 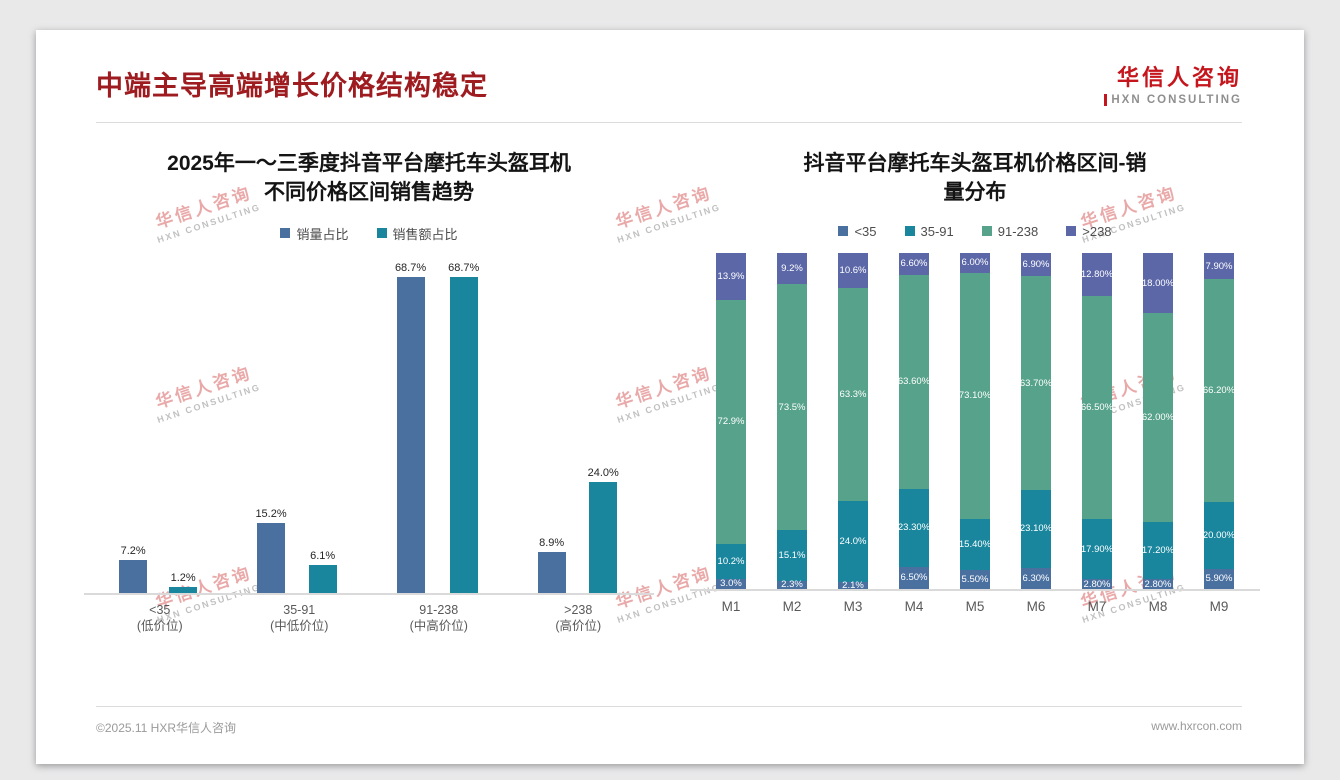 I want to click on segment-label: 12.80%, so click(x=1097, y=274).